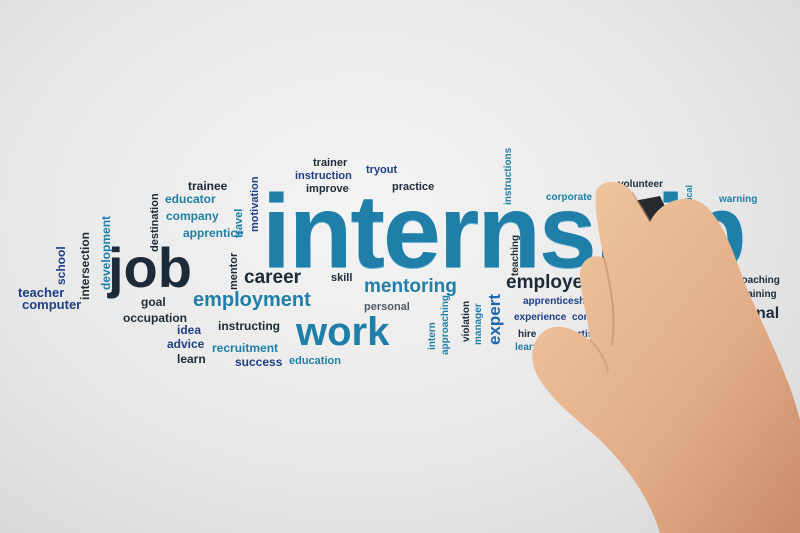 This screenshot has height=533, width=800. Describe the element at coordinates (190, 199) in the screenshot. I see `cloud-word: educator` at that location.